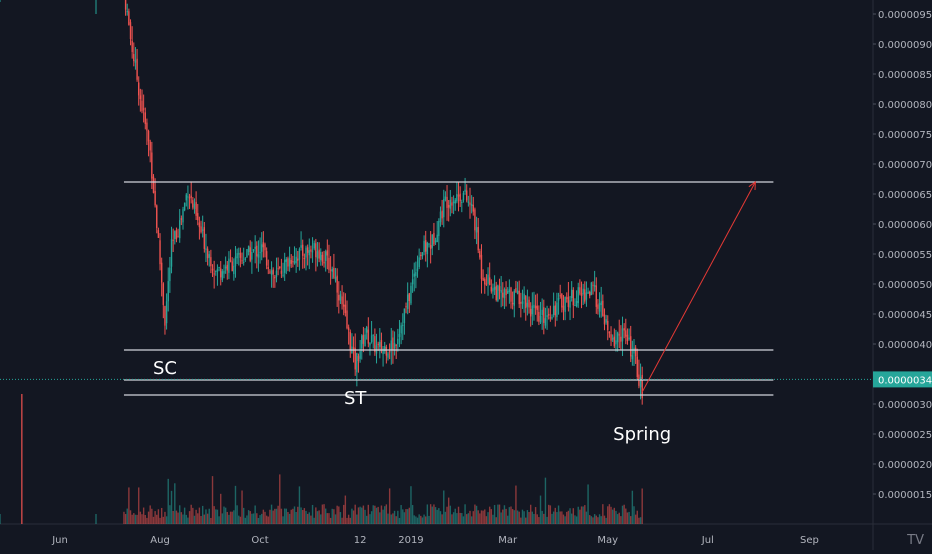 The image size is (932, 554). Describe the element at coordinates (915, 540) in the screenshot. I see `tradingview-logo: TV` at that location.